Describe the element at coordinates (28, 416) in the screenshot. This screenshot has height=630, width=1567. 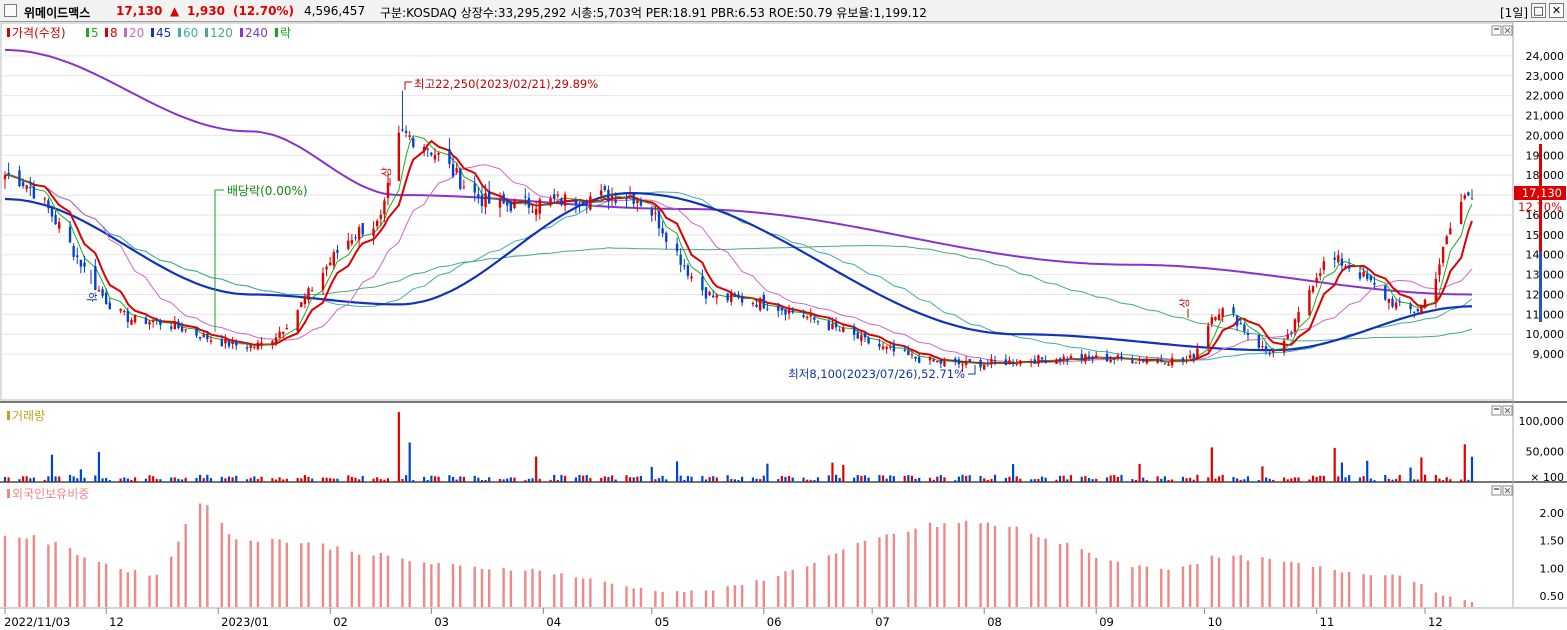
I see `volume-panel-title: 거래량` at that location.